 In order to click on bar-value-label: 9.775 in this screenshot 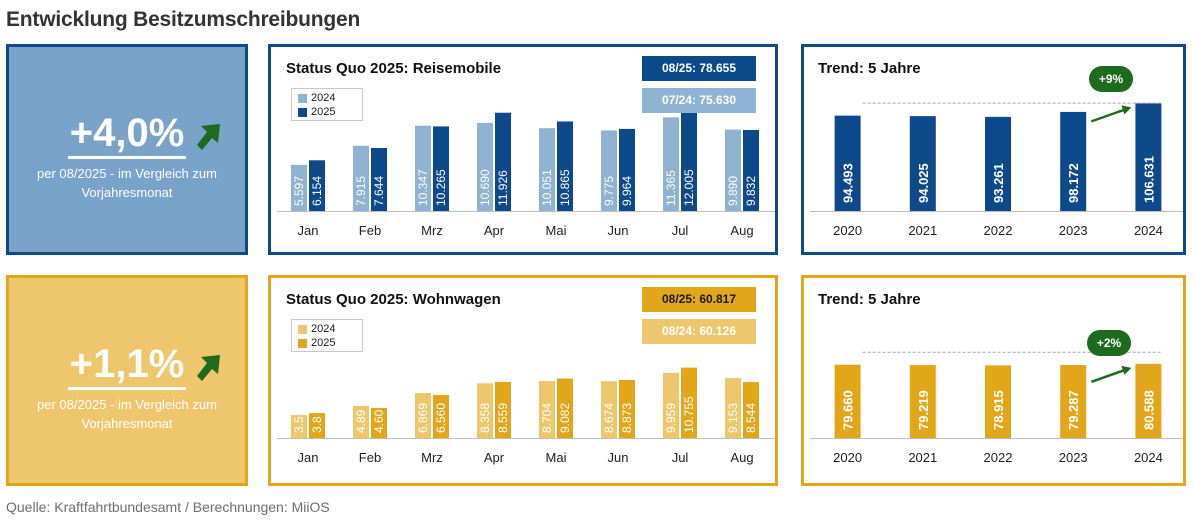, I will do `click(609, 191)`.